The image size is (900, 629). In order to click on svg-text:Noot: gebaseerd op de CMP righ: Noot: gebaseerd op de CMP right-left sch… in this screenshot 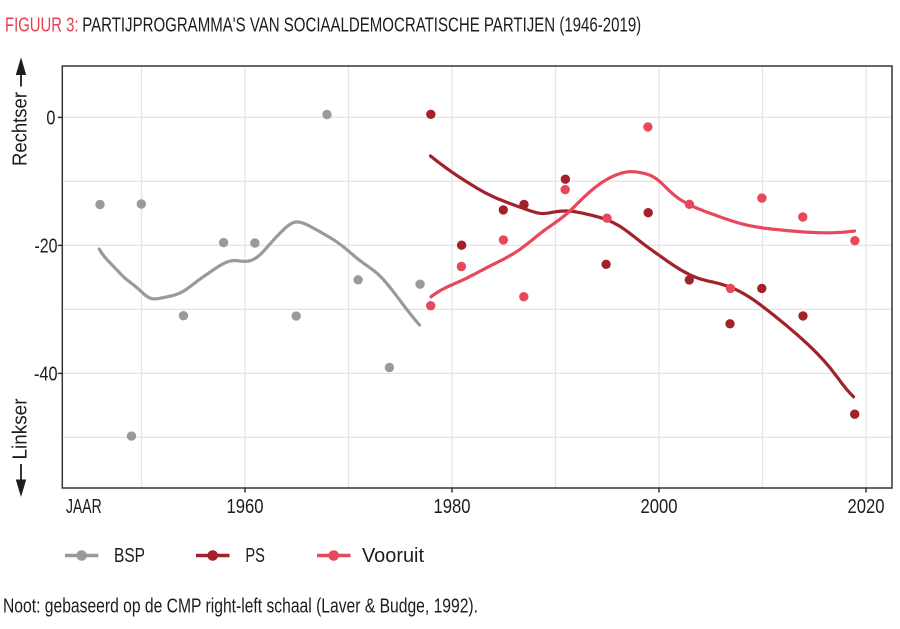, I will do `click(240, 607)`.